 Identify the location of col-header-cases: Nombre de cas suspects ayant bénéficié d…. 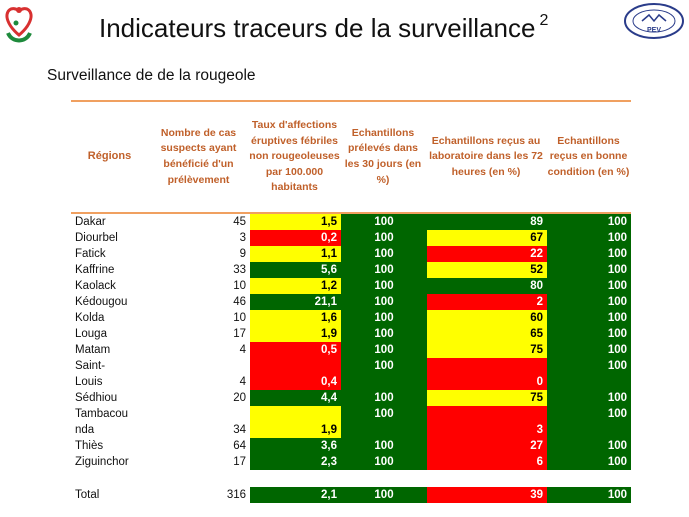
(198, 156).